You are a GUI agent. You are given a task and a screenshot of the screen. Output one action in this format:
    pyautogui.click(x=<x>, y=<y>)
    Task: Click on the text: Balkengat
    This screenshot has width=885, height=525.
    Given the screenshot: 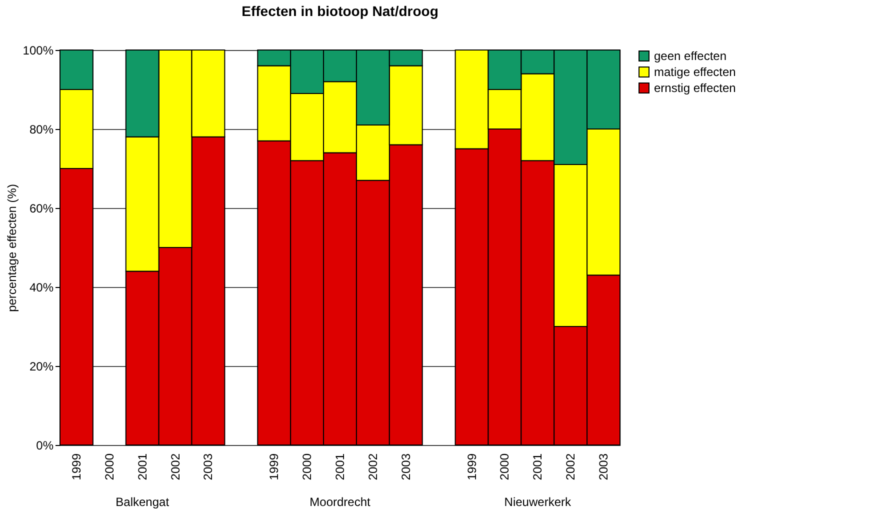 What is the action you would take?
    pyautogui.click(x=143, y=502)
    